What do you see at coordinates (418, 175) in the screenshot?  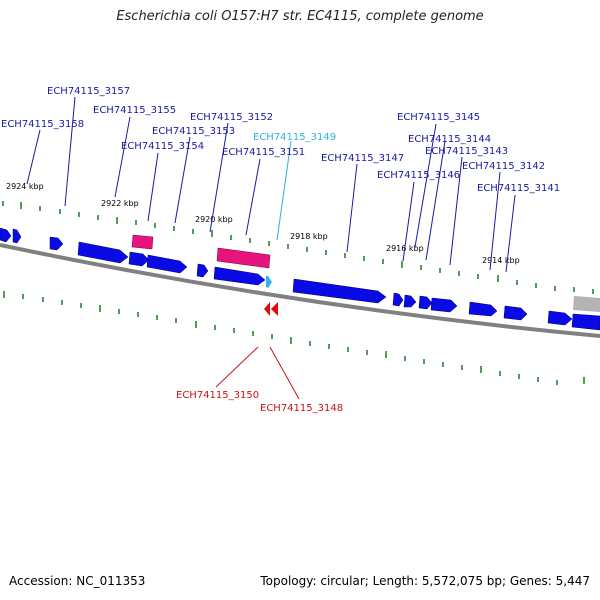 I see `gene-label-3146: ECH74115_3146` at bounding box center [418, 175].